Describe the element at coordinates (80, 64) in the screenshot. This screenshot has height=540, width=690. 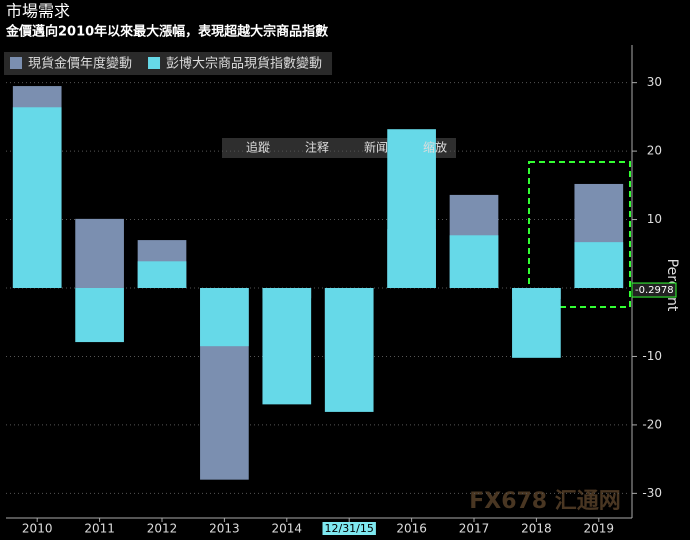
I see `legend-label: 現貨金價年度變動` at that location.